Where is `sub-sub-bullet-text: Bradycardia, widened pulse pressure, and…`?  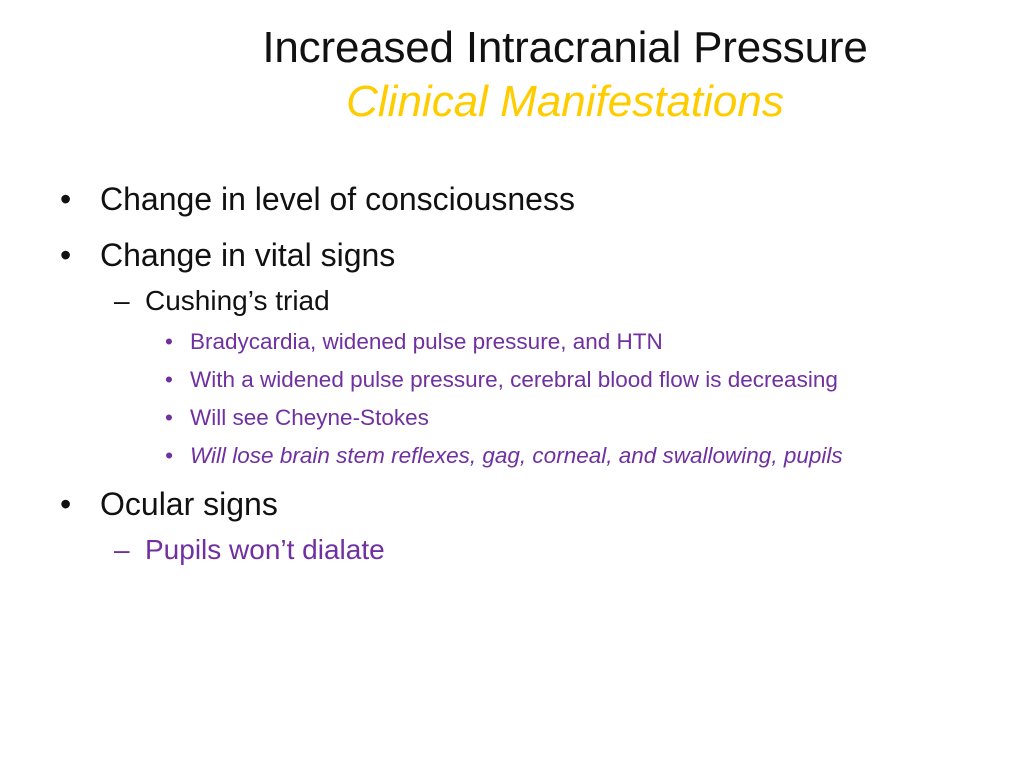 sub-sub-bullet-text: Bradycardia, widened pulse pressure, and… is located at coordinates (426, 341).